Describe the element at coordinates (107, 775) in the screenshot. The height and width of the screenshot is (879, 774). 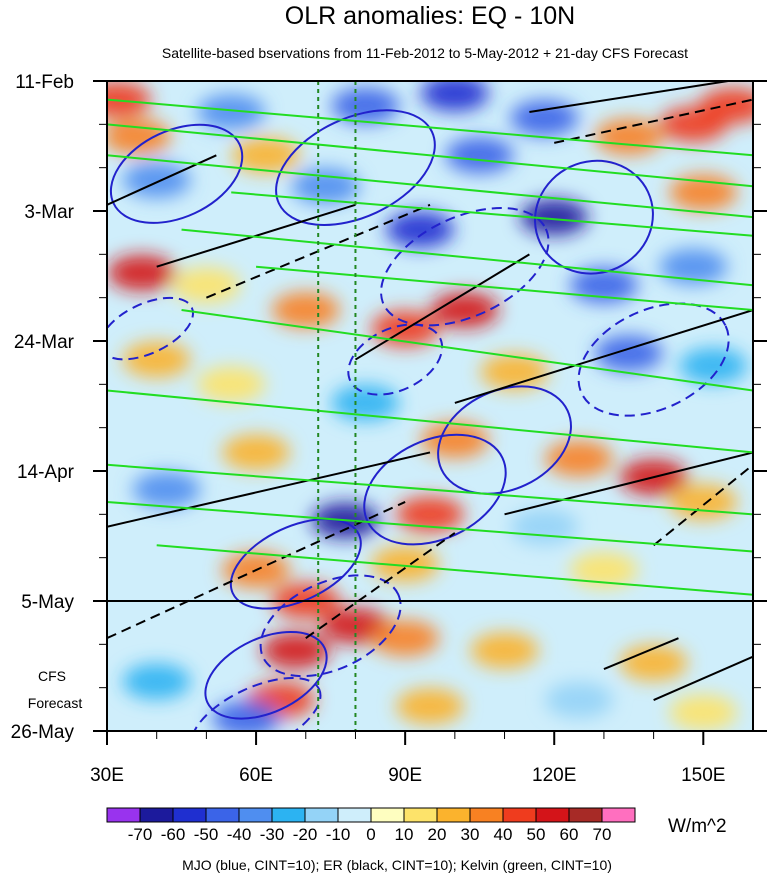
I see `x-tick-label-0: 30E` at that location.